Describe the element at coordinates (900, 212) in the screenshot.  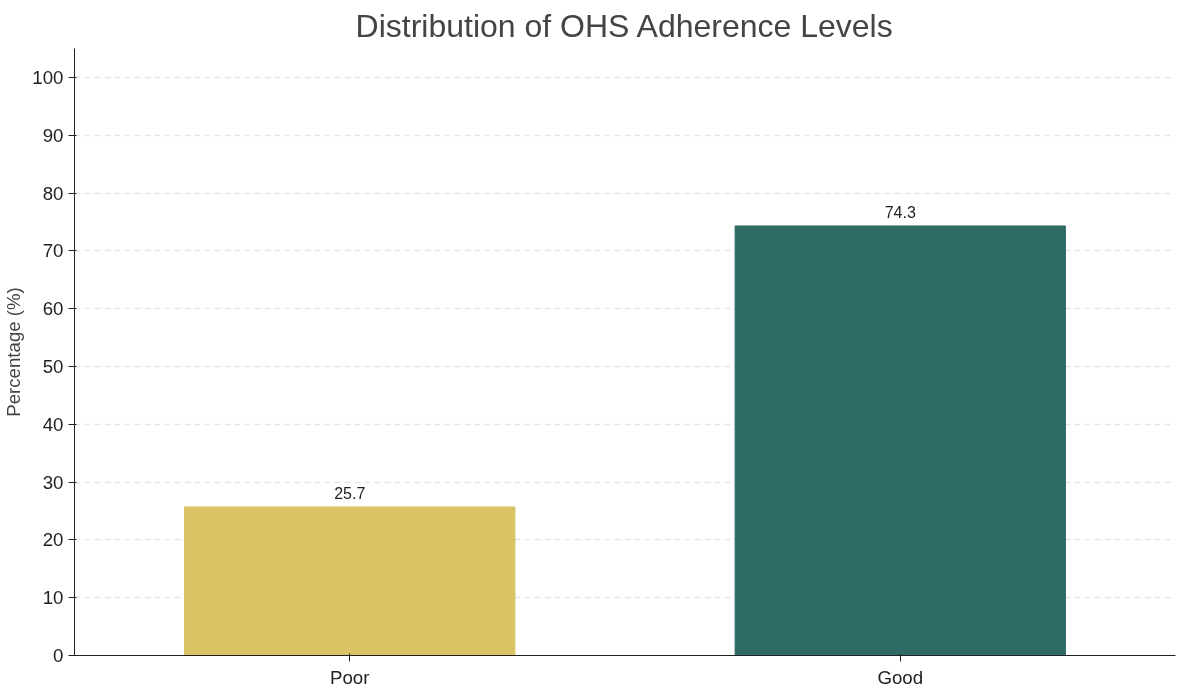
I see `data-label: 74.3` at that location.